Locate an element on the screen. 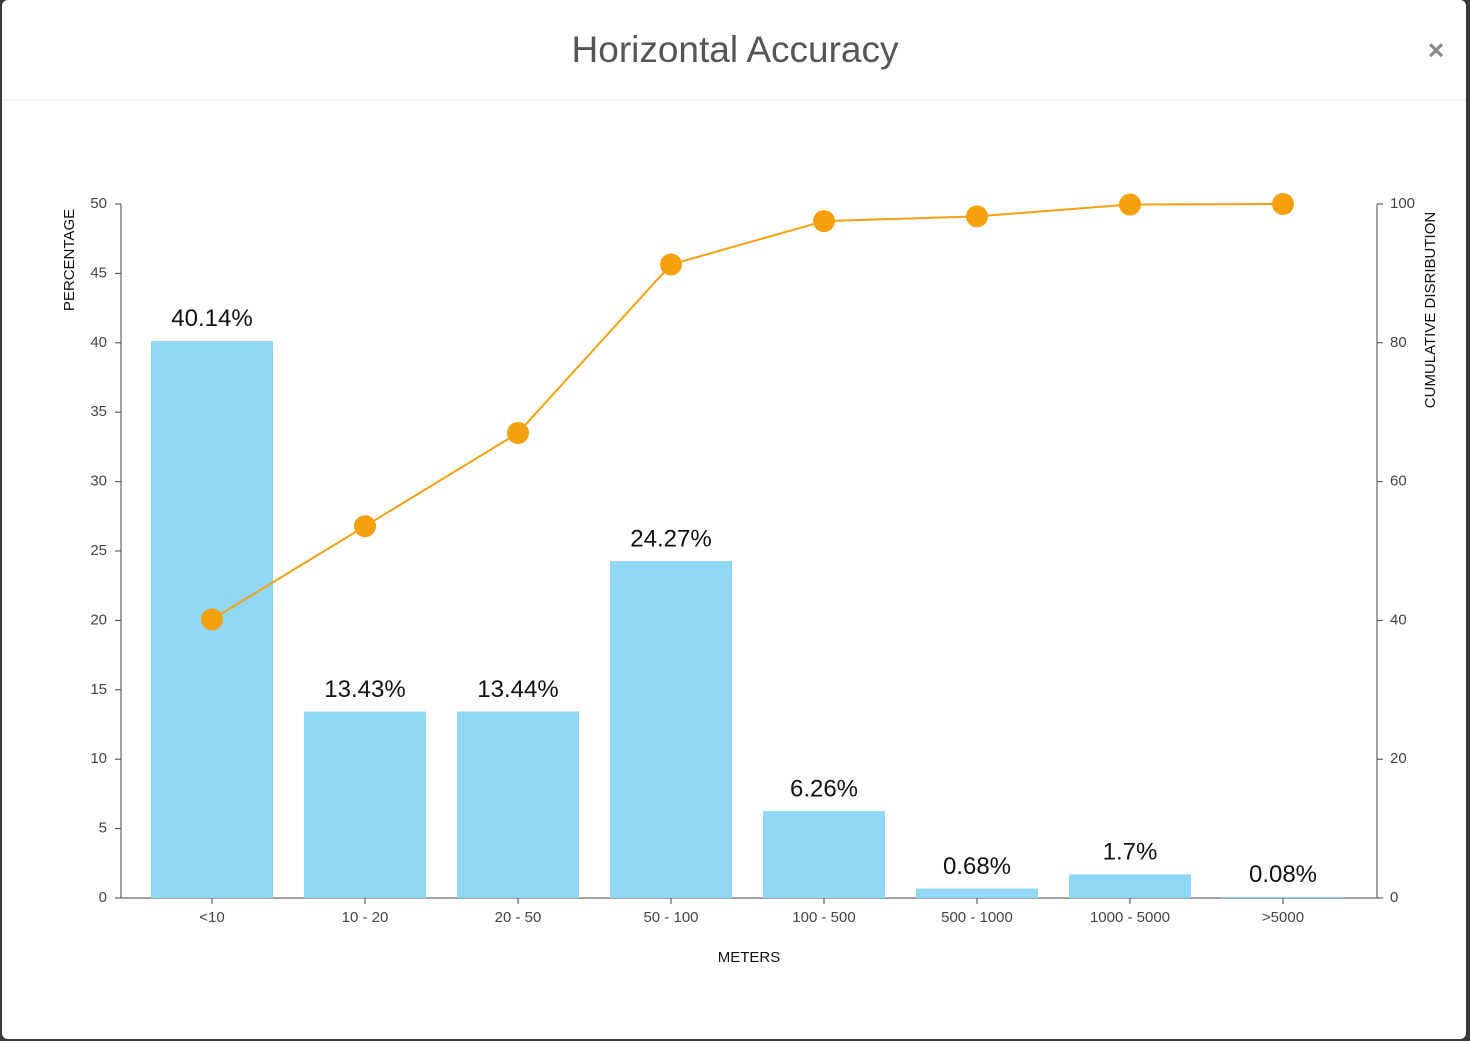  y-tick-label: 30 is located at coordinates (98, 481).